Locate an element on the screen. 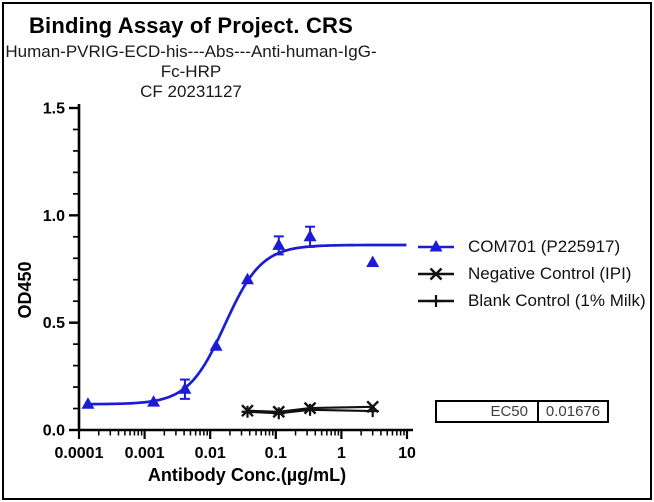 This screenshot has height=502, width=654. x-tick-label: 0.1 is located at coordinates (276, 453).